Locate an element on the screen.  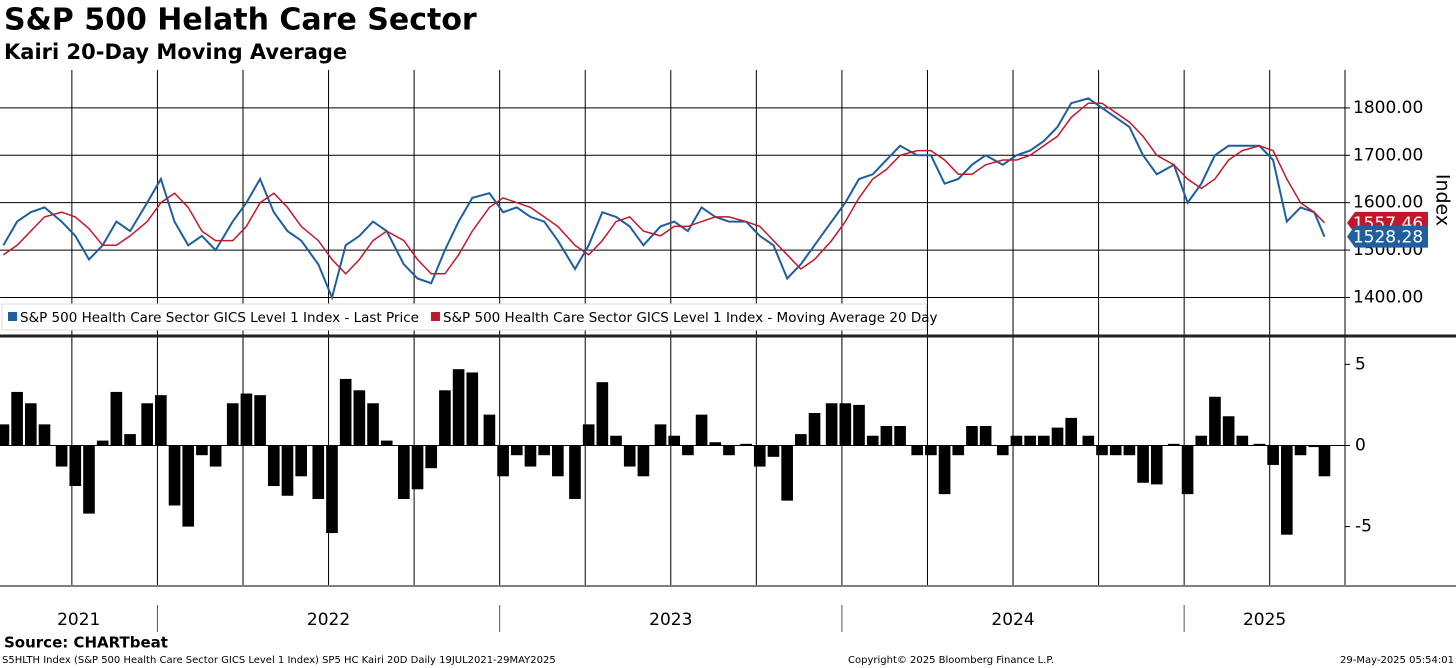
footer-right: 29-May-2025 05:54:01 is located at coordinates (1397, 660).